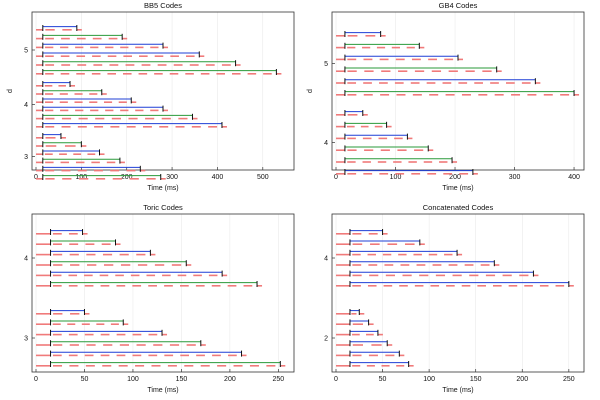 The width and height of the screenshot is (600, 400). I want to click on x-tick-label: 500, so click(263, 177).